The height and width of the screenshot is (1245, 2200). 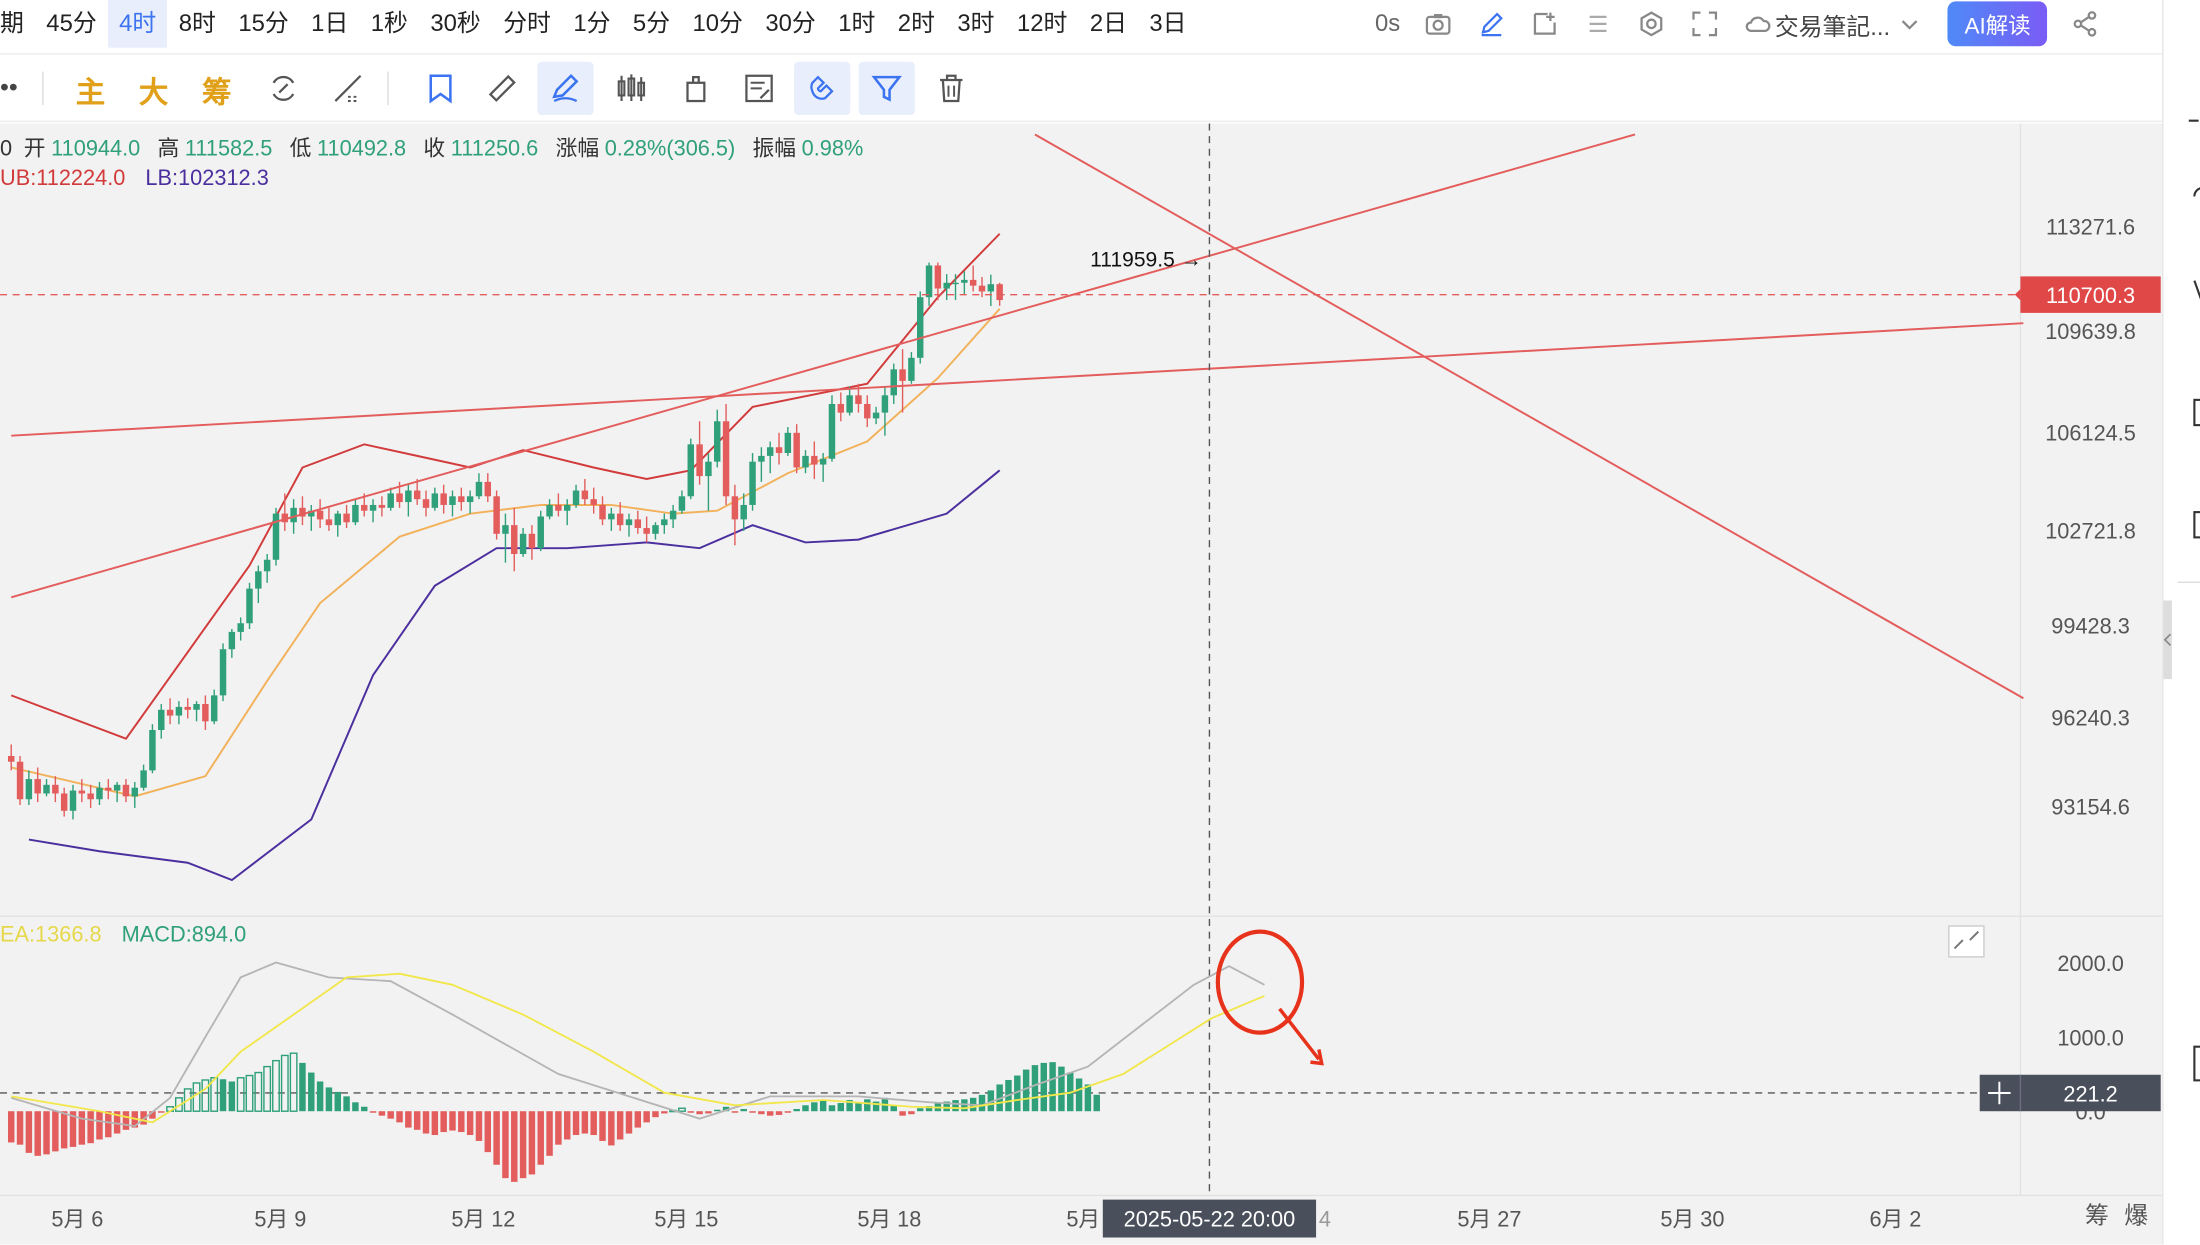 I want to click on expand-icon, so click(x=1545, y=24).